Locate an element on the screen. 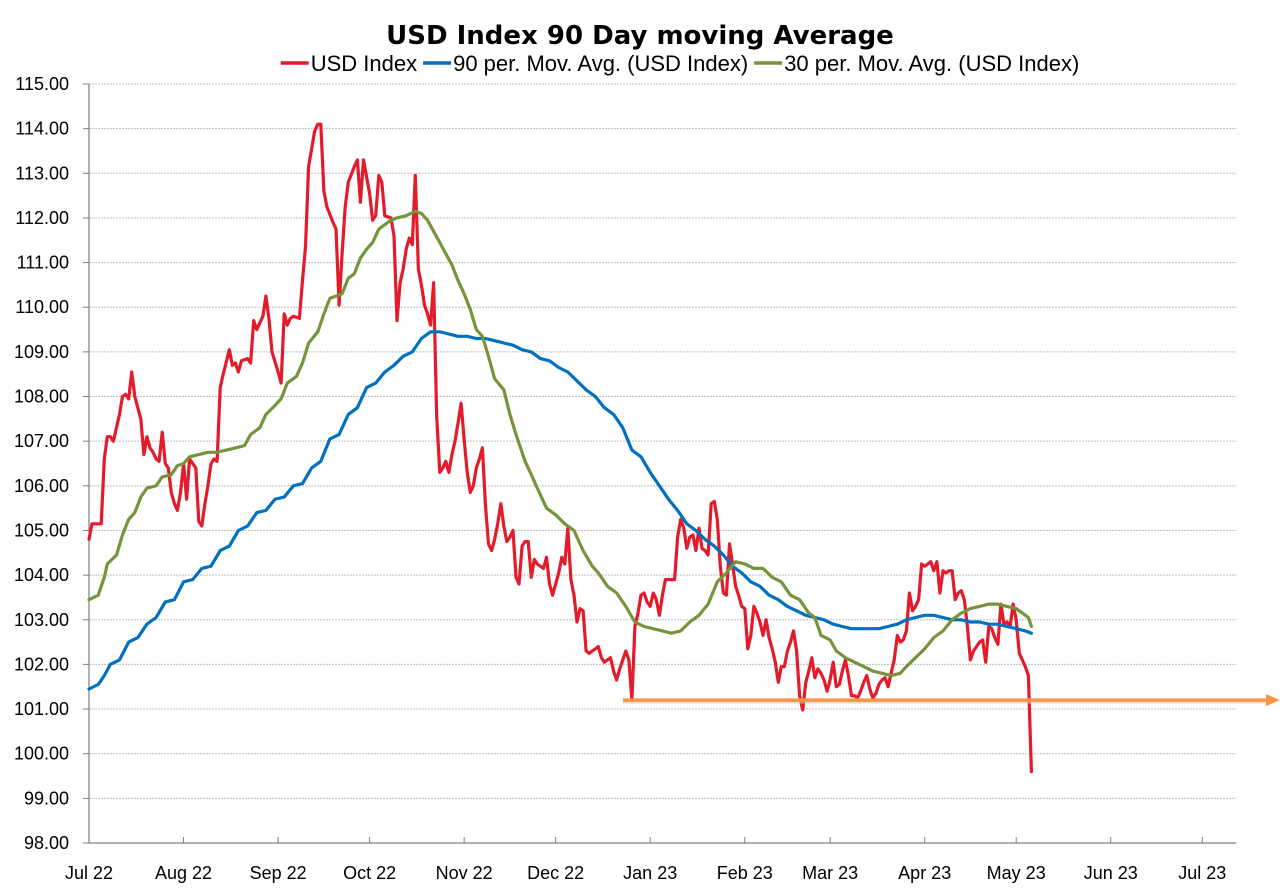  x-tick-label: Aug 22 is located at coordinates (183, 873).